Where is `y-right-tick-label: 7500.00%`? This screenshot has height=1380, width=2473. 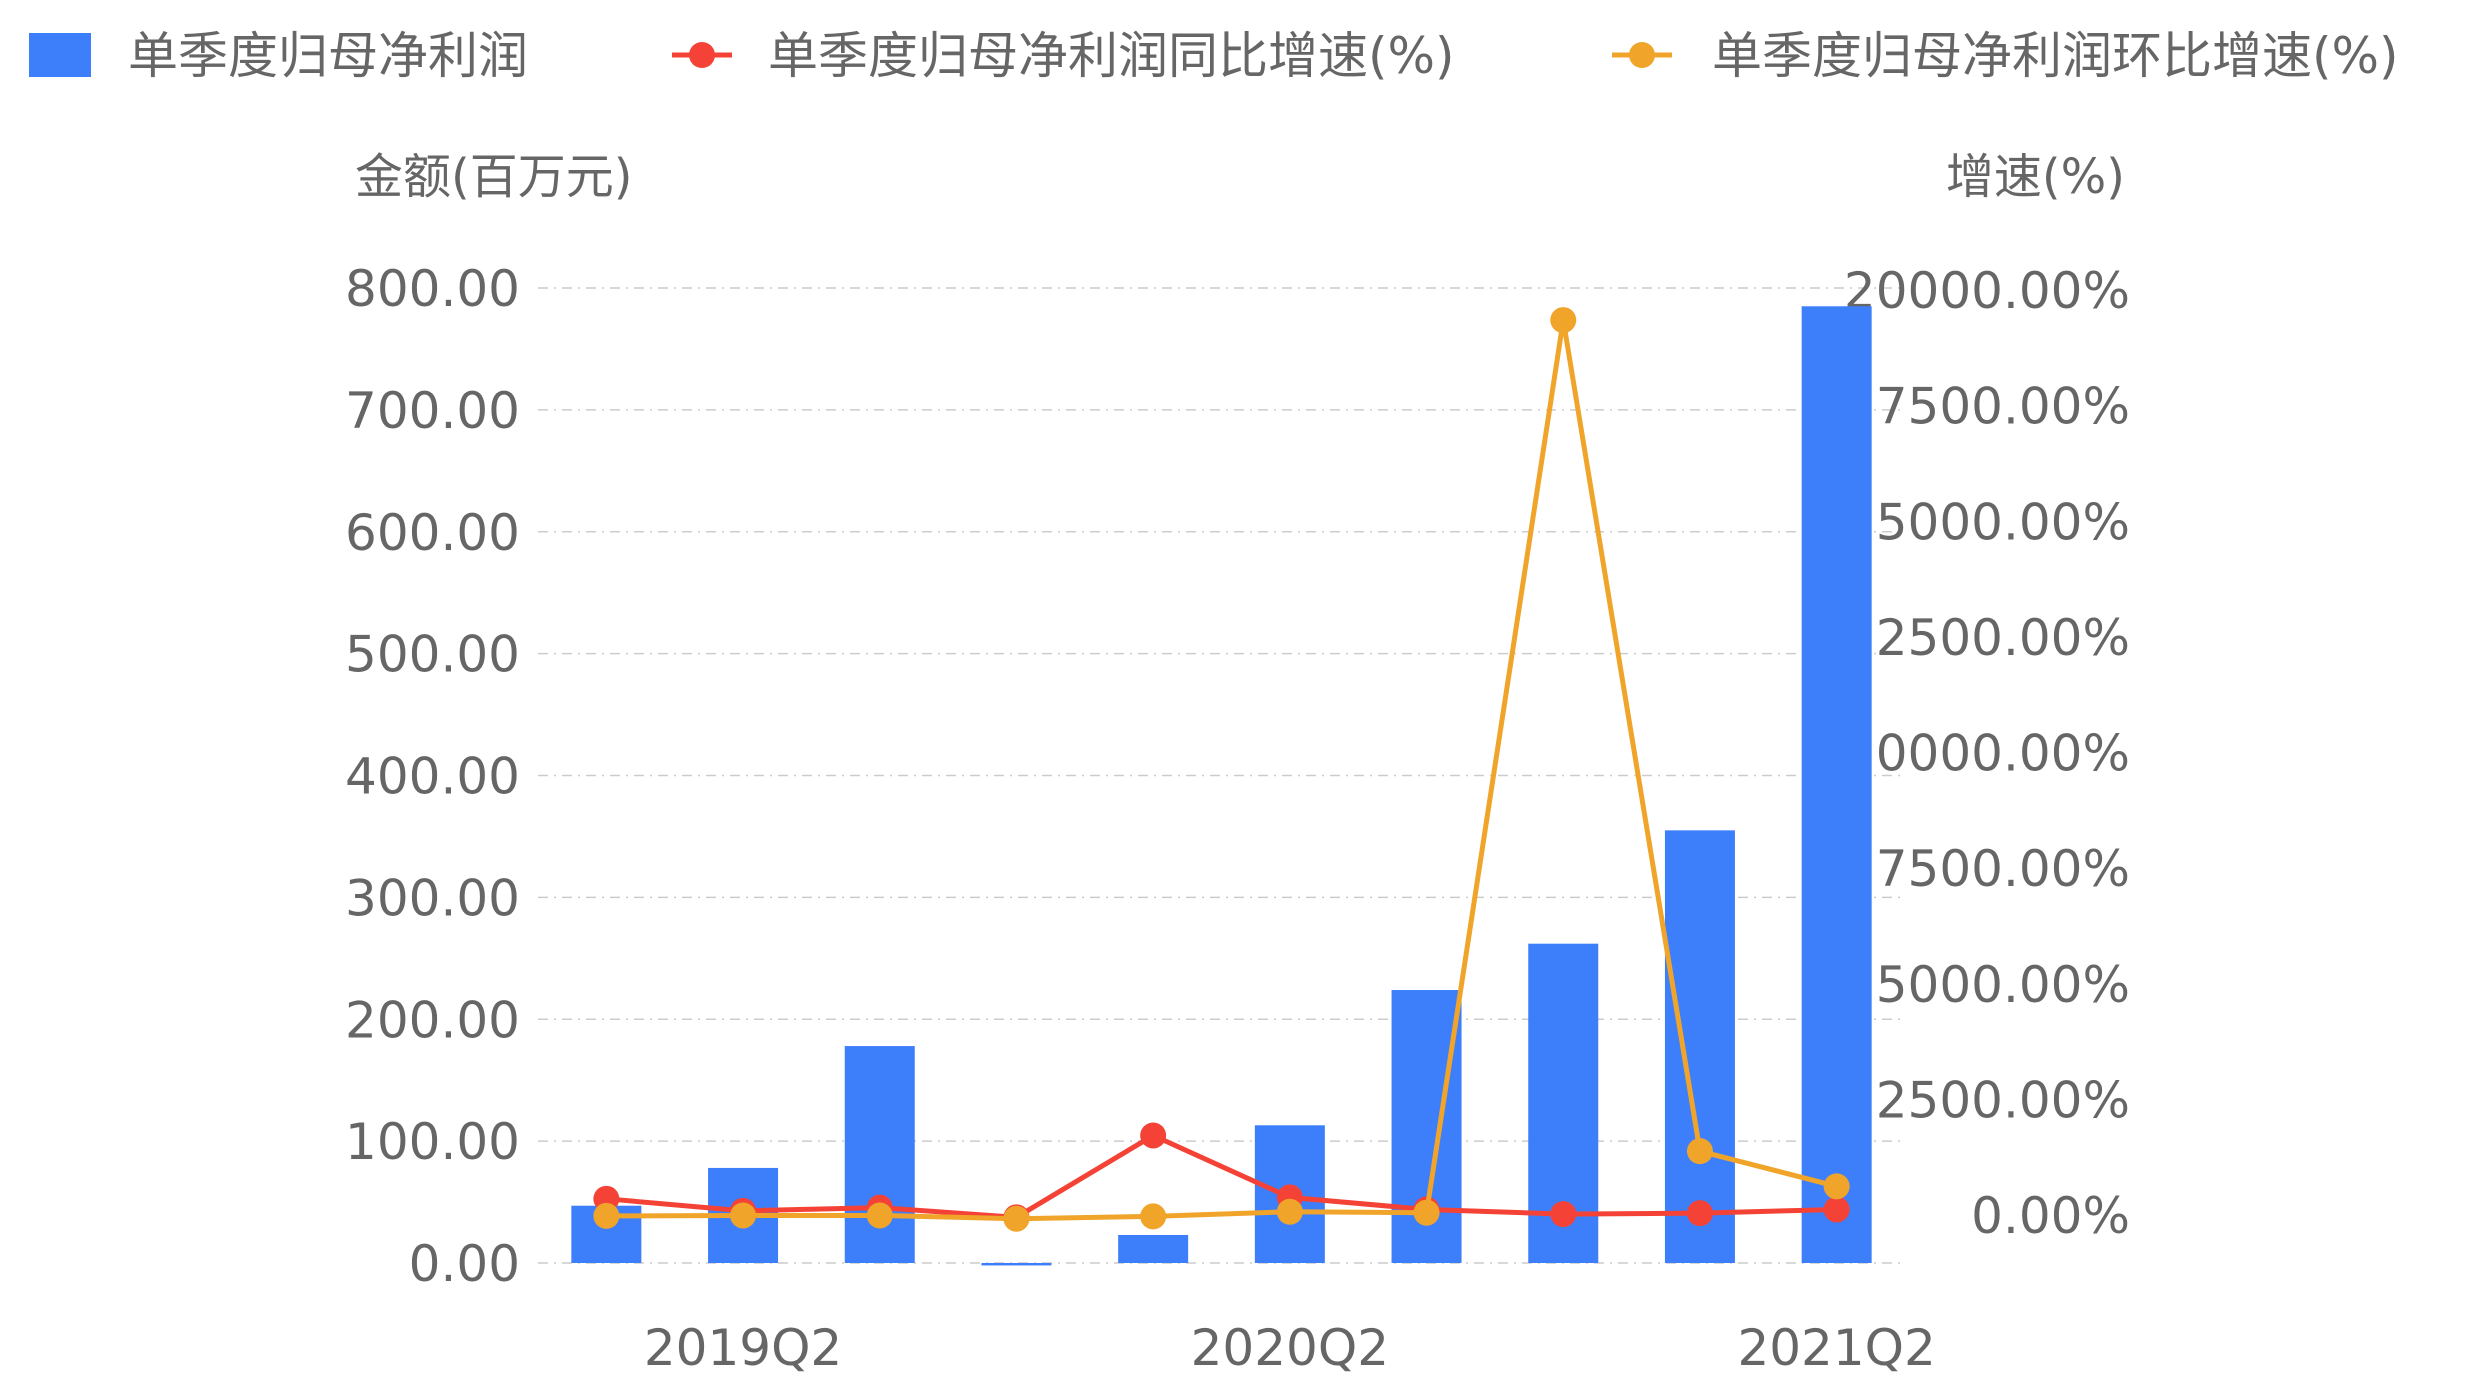
y-right-tick-label: 7500.00% is located at coordinates (2003, 869).